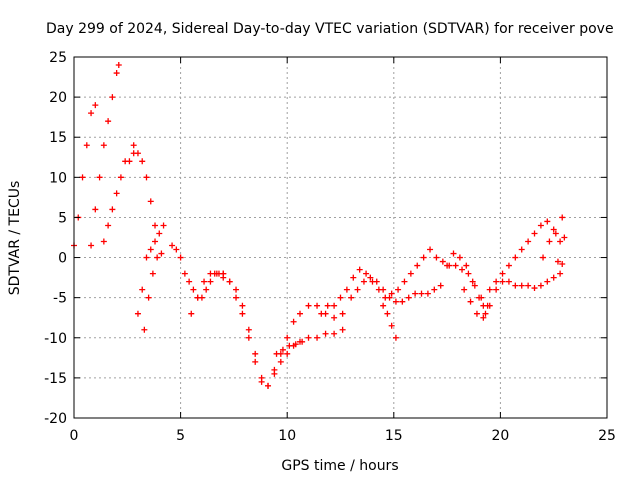  Describe the element at coordinates (339, 466) in the screenshot. I see `x-axis-label: GPS time / hours` at that location.